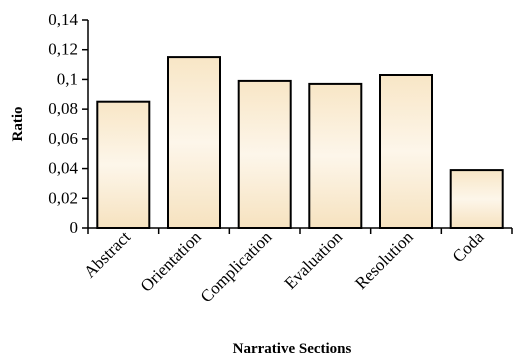  I want to click on y-tick-label: 0,1, so click(67, 78).